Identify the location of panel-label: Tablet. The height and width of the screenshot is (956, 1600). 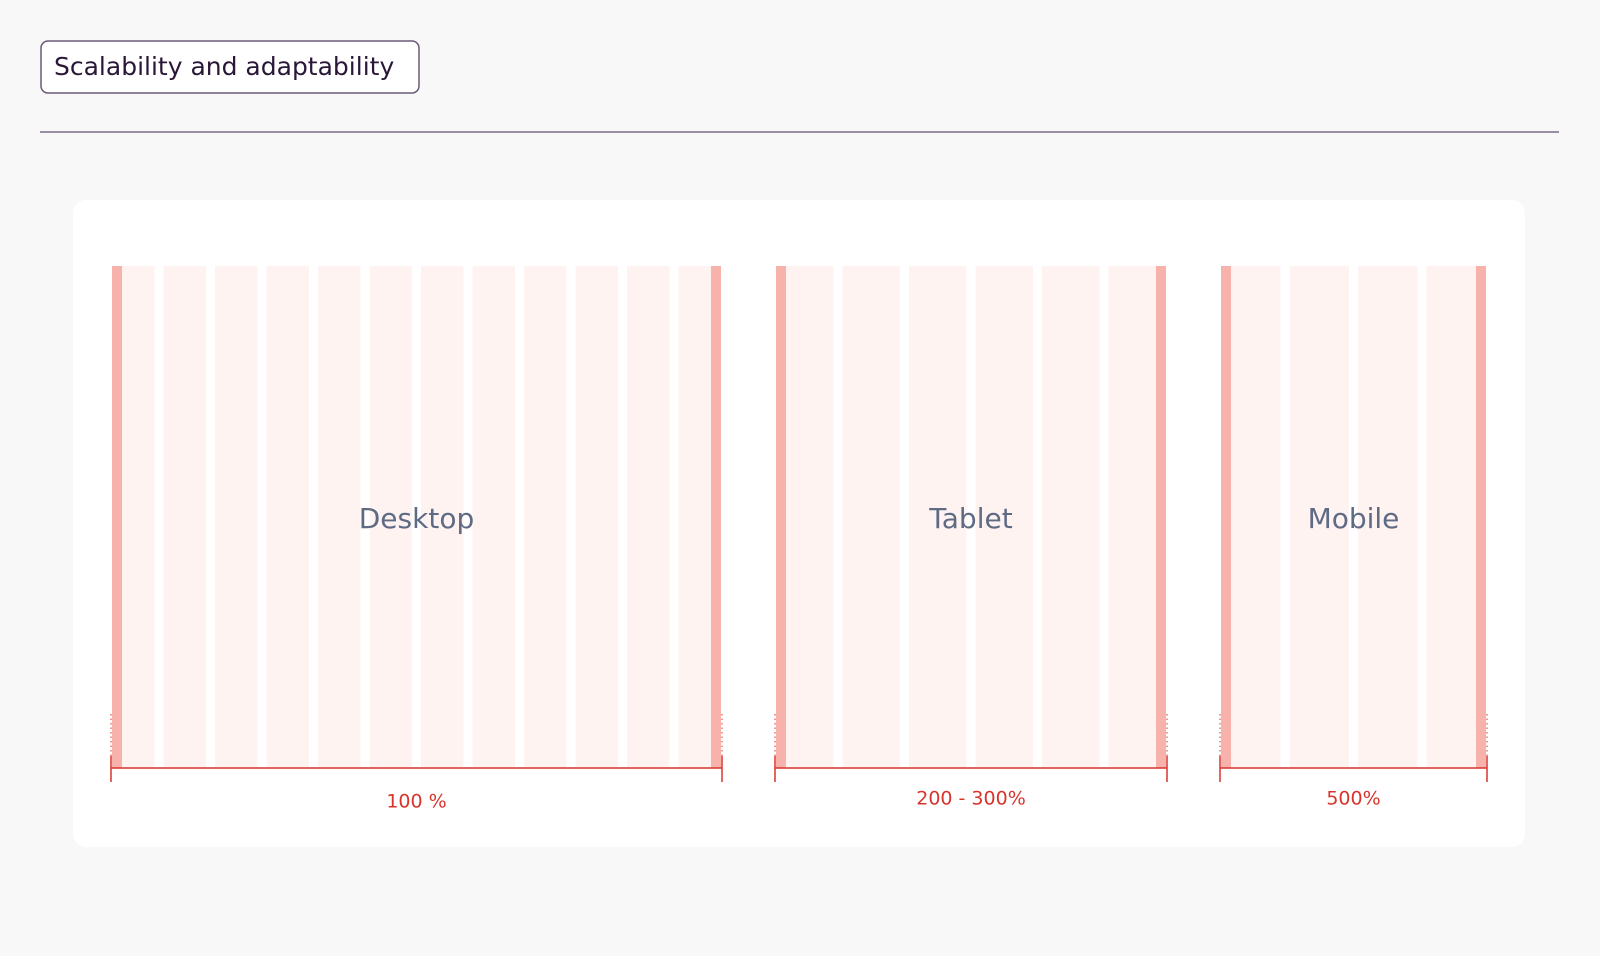
(970, 518).